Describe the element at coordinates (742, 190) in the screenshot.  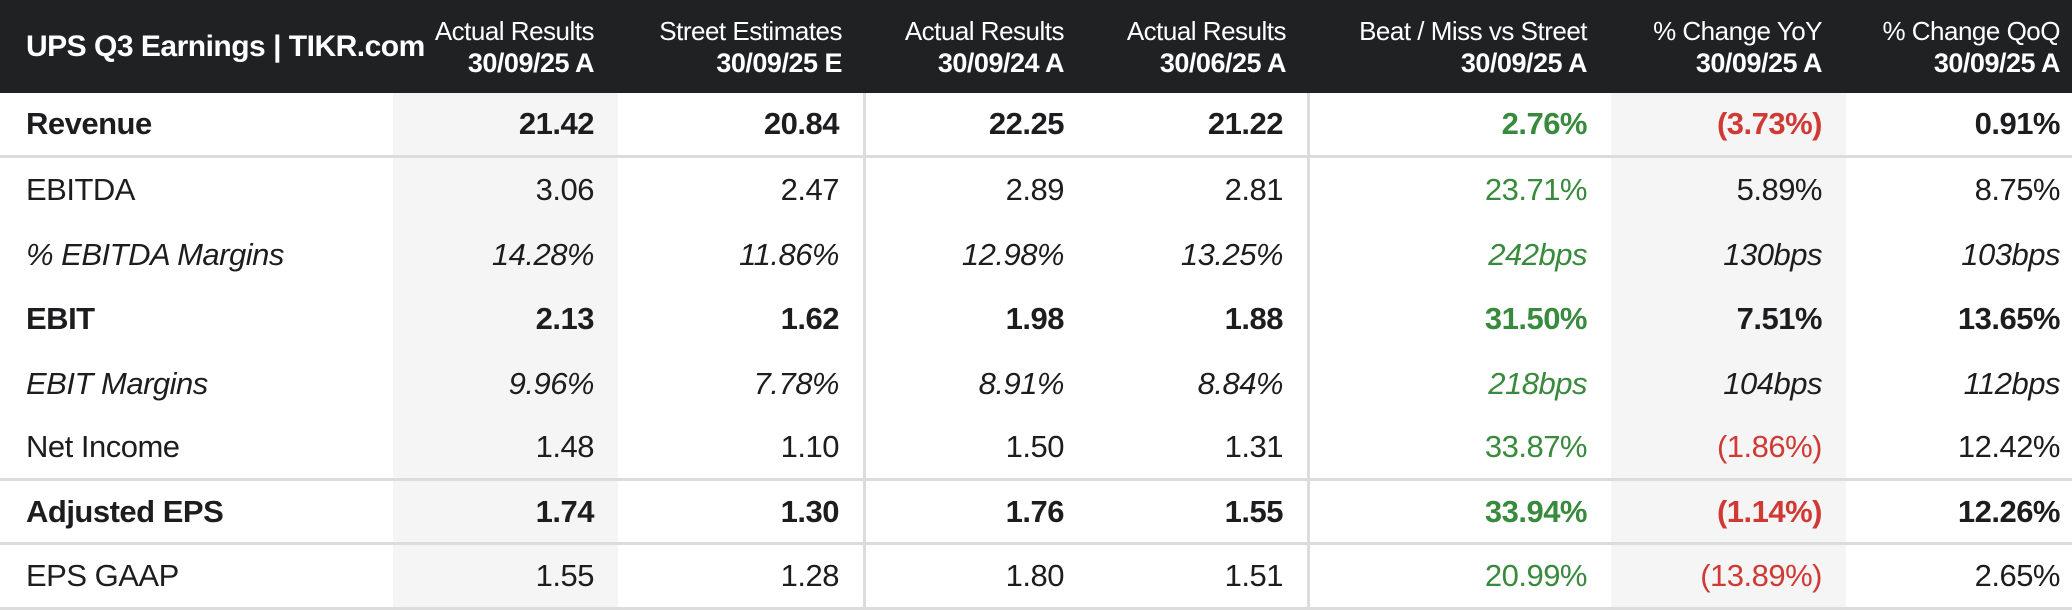
I see `value-cell: 2.47` at that location.